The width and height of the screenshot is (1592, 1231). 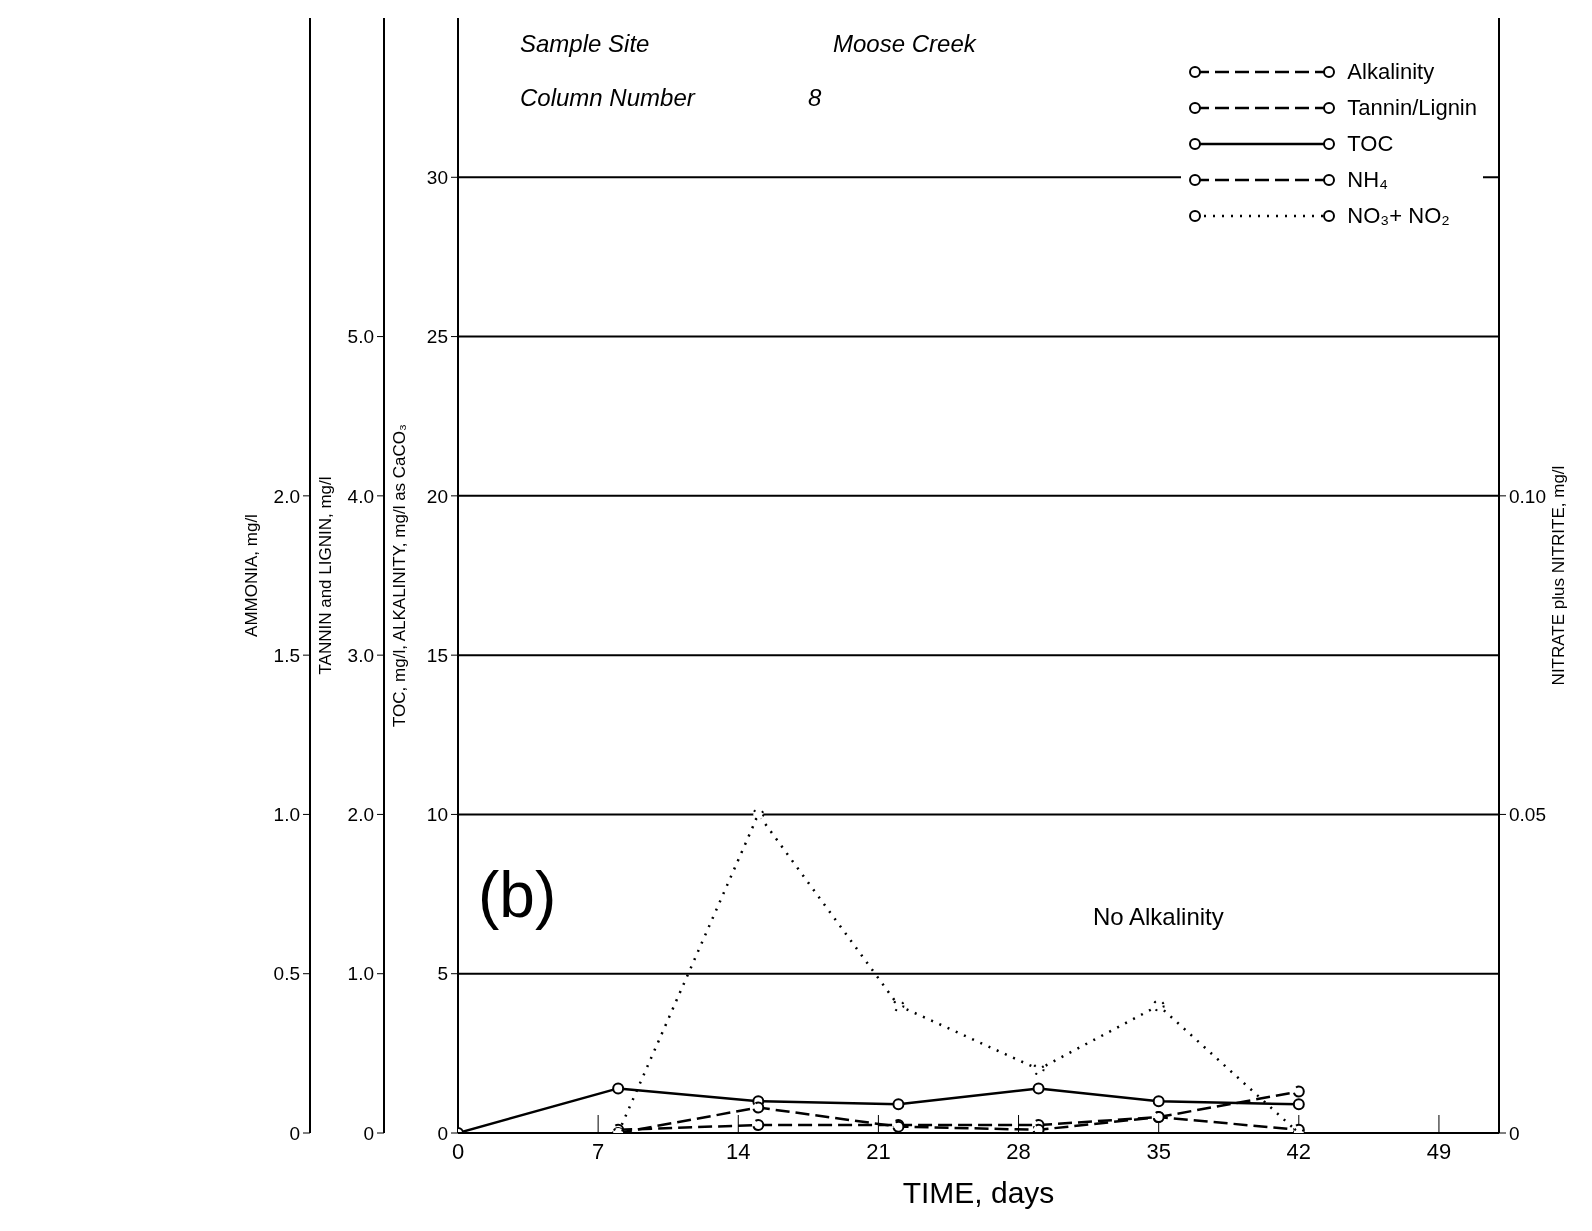 What do you see at coordinates (252, 575) in the screenshot?
I see `y3-axis-title: AMMONIA, mg/l` at bounding box center [252, 575].